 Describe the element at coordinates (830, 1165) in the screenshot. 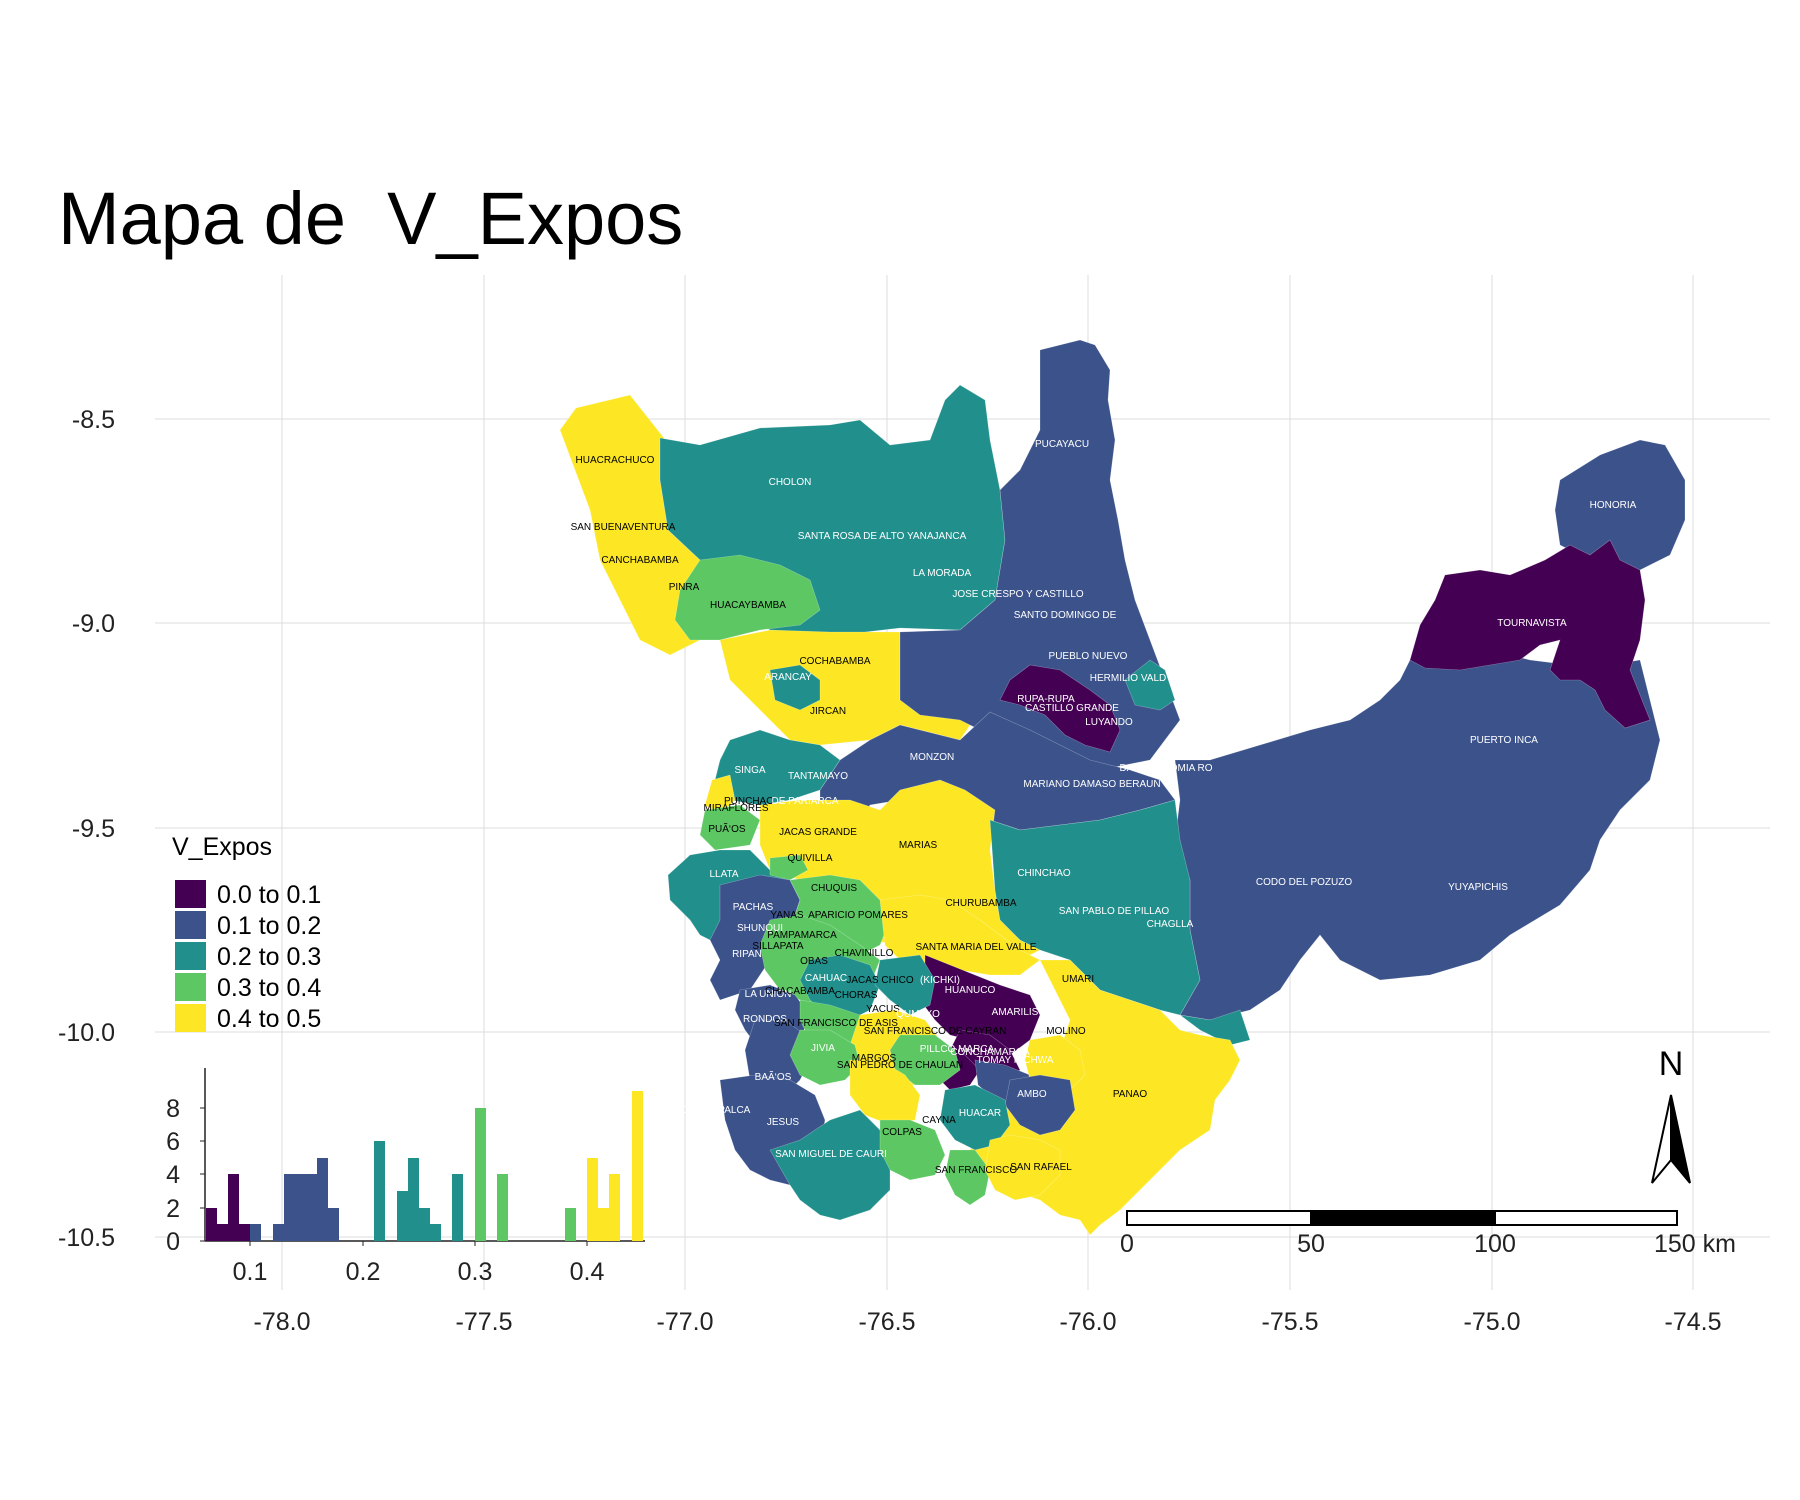

I see `region-cauri` at that location.